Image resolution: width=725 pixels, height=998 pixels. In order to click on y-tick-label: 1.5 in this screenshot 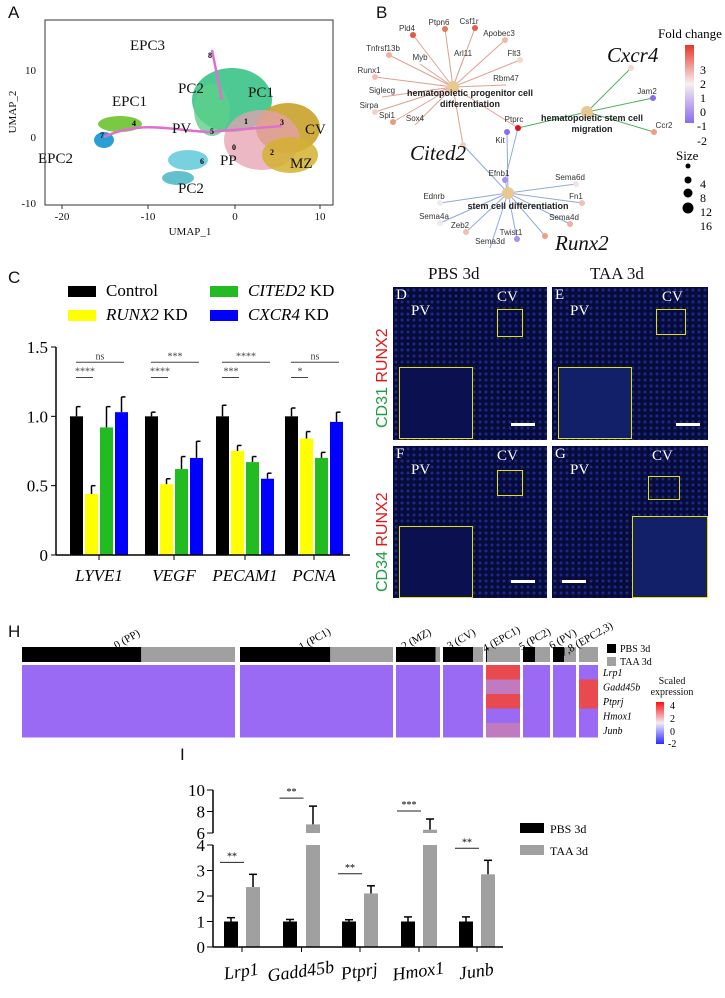, I will do `click(37, 347)`.